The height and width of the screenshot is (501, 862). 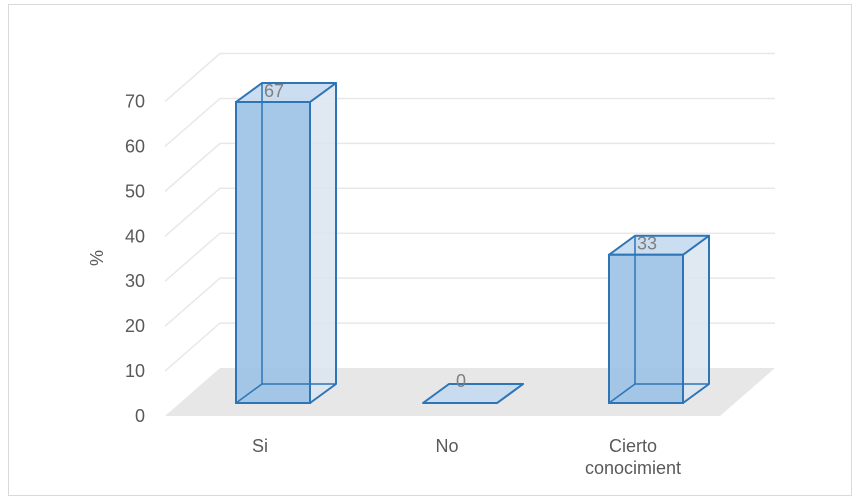 I want to click on x-tick-label: Si, so click(x=260, y=446).